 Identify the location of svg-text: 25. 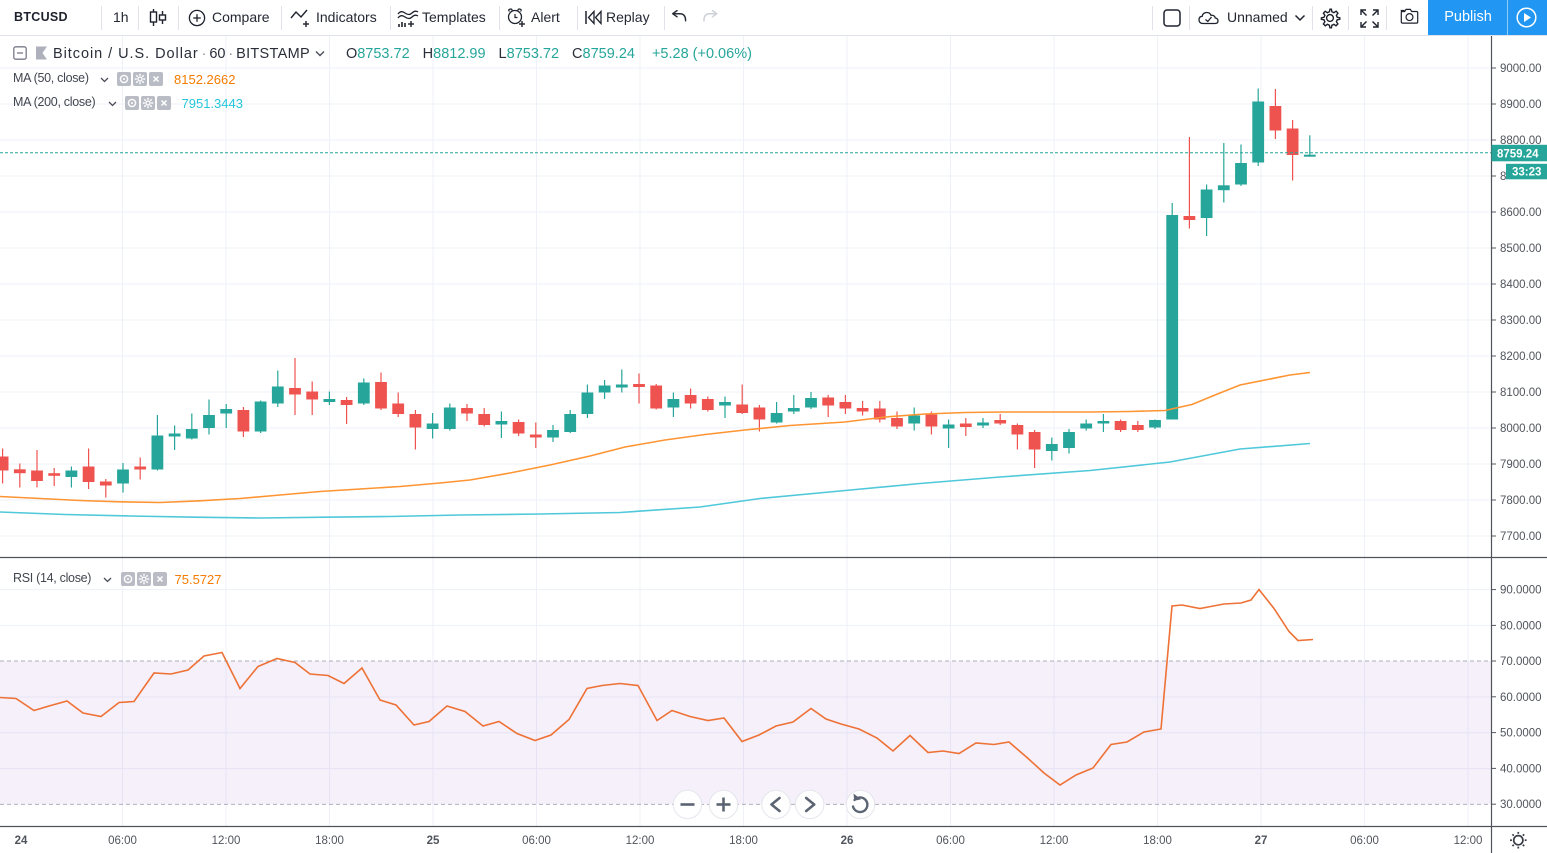
(433, 841).